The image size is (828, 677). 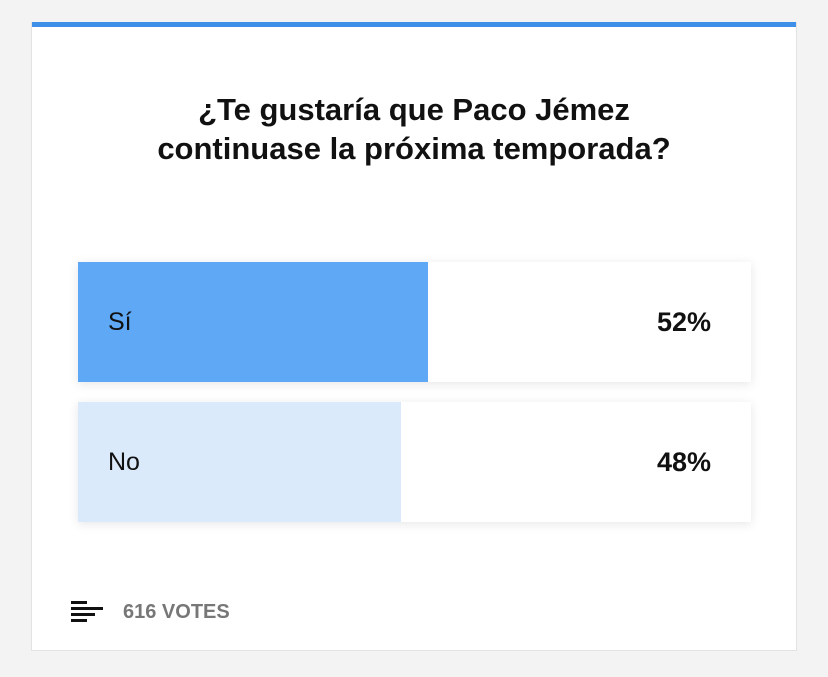 I want to click on value-label: 48%, so click(x=683, y=462).